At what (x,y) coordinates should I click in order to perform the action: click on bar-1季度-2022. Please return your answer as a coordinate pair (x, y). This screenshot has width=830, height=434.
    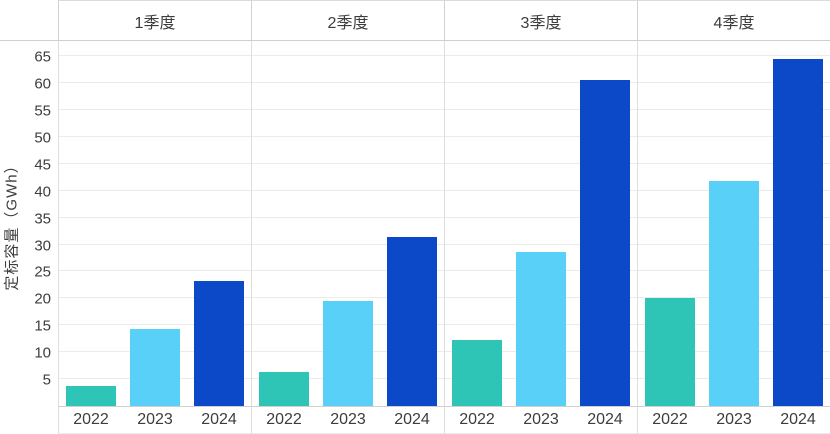
    Looking at the image, I should click on (91, 395).